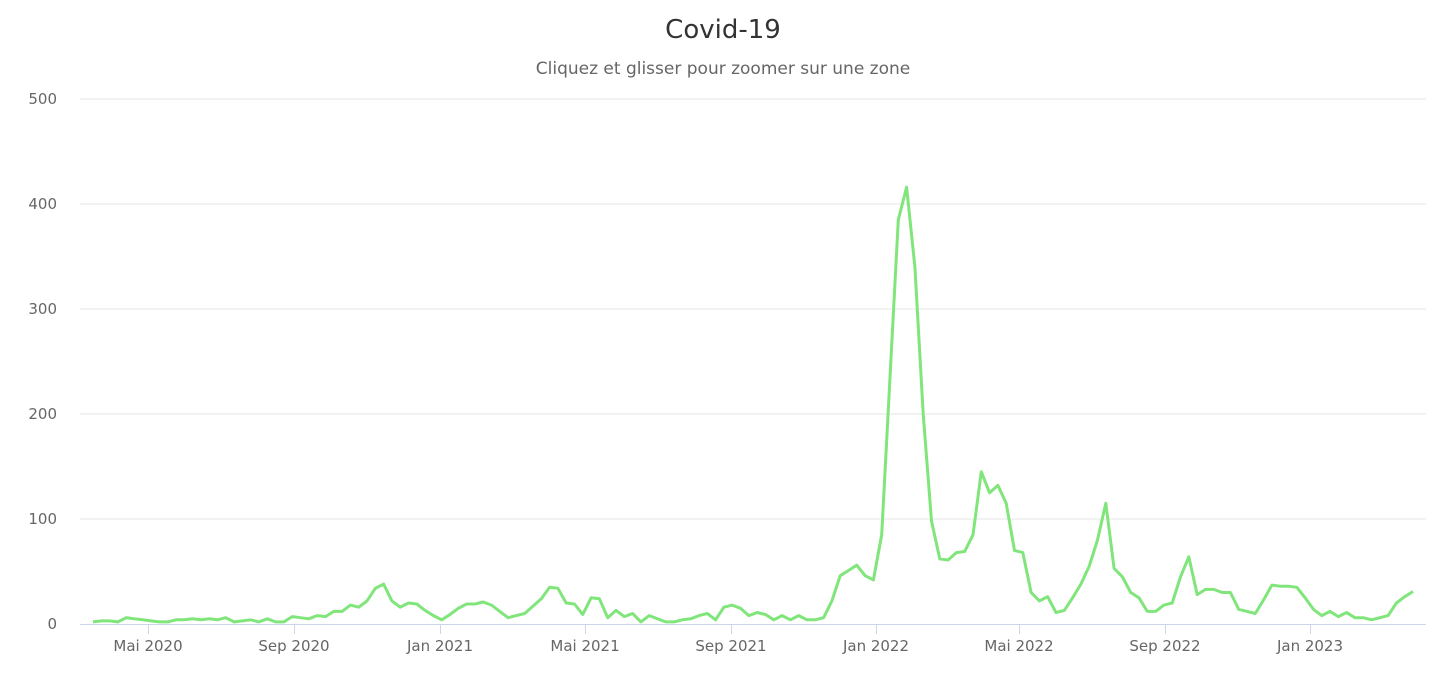 The image size is (1446, 674). What do you see at coordinates (42, 204) in the screenshot?
I see `y-tick-label: 400` at bounding box center [42, 204].